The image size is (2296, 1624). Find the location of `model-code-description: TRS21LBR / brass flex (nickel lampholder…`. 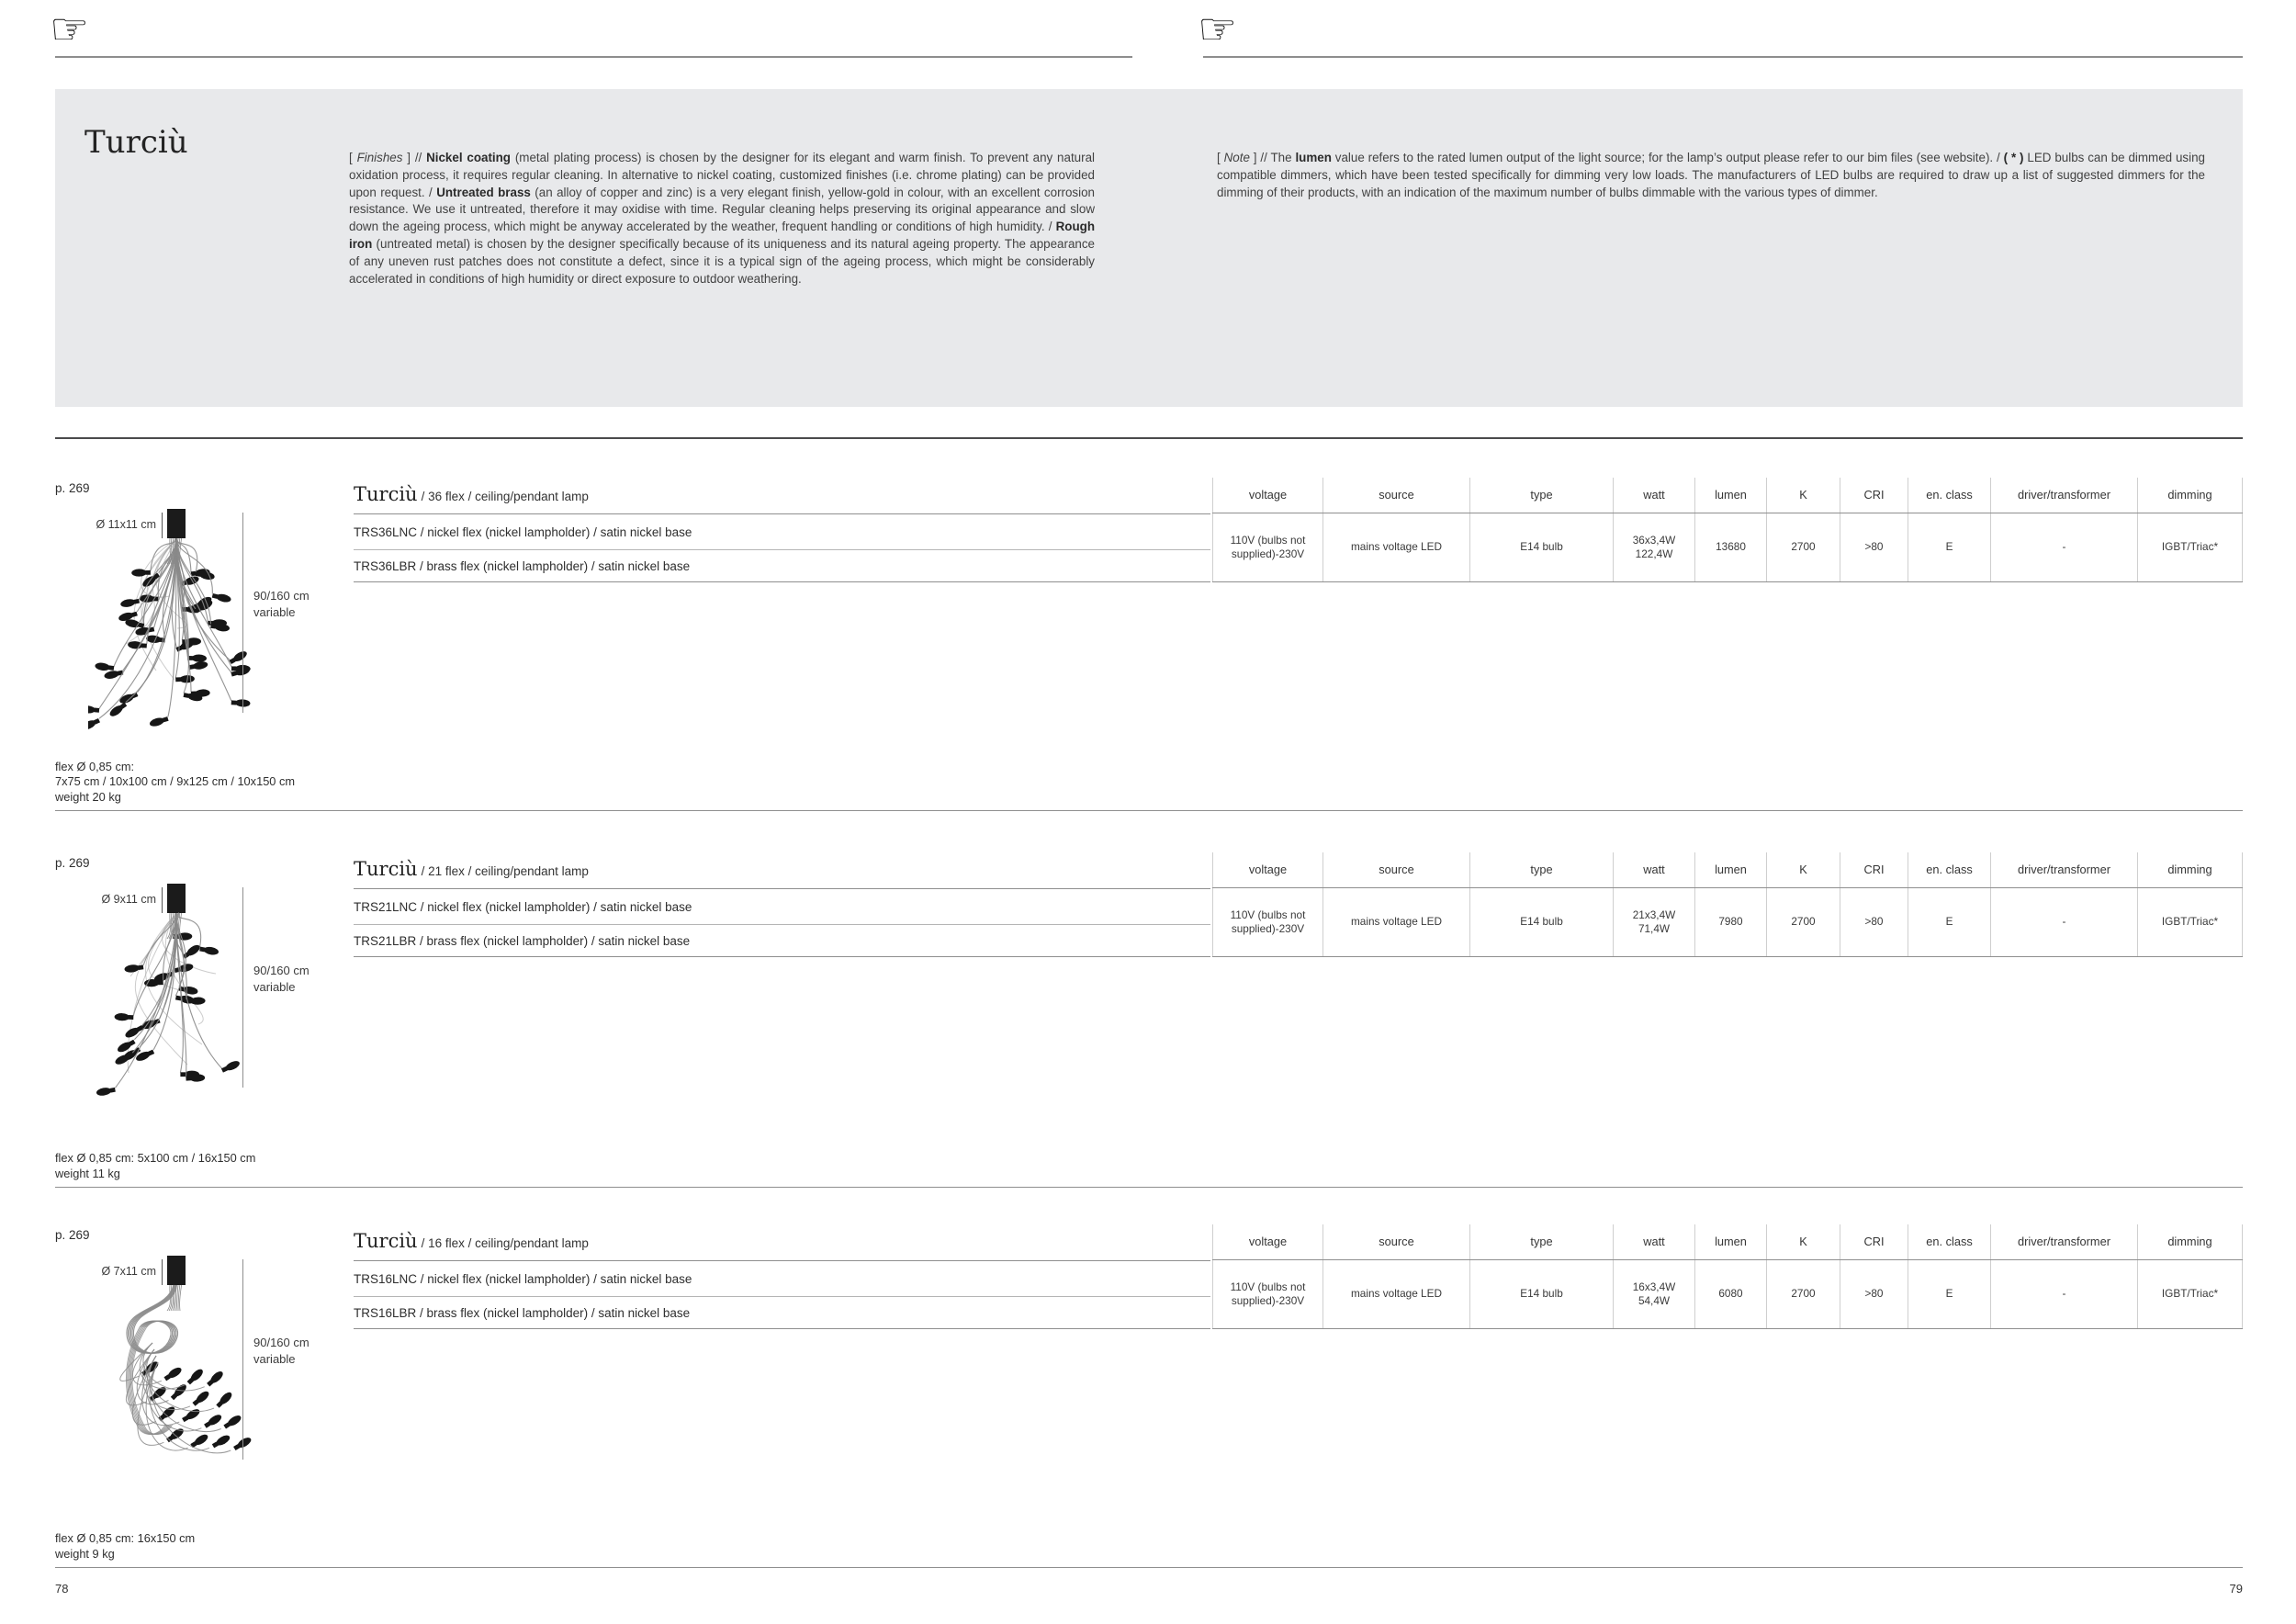

model-code-description: TRS21LBR / brass flex (nickel lampholder… is located at coordinates (522, 940).